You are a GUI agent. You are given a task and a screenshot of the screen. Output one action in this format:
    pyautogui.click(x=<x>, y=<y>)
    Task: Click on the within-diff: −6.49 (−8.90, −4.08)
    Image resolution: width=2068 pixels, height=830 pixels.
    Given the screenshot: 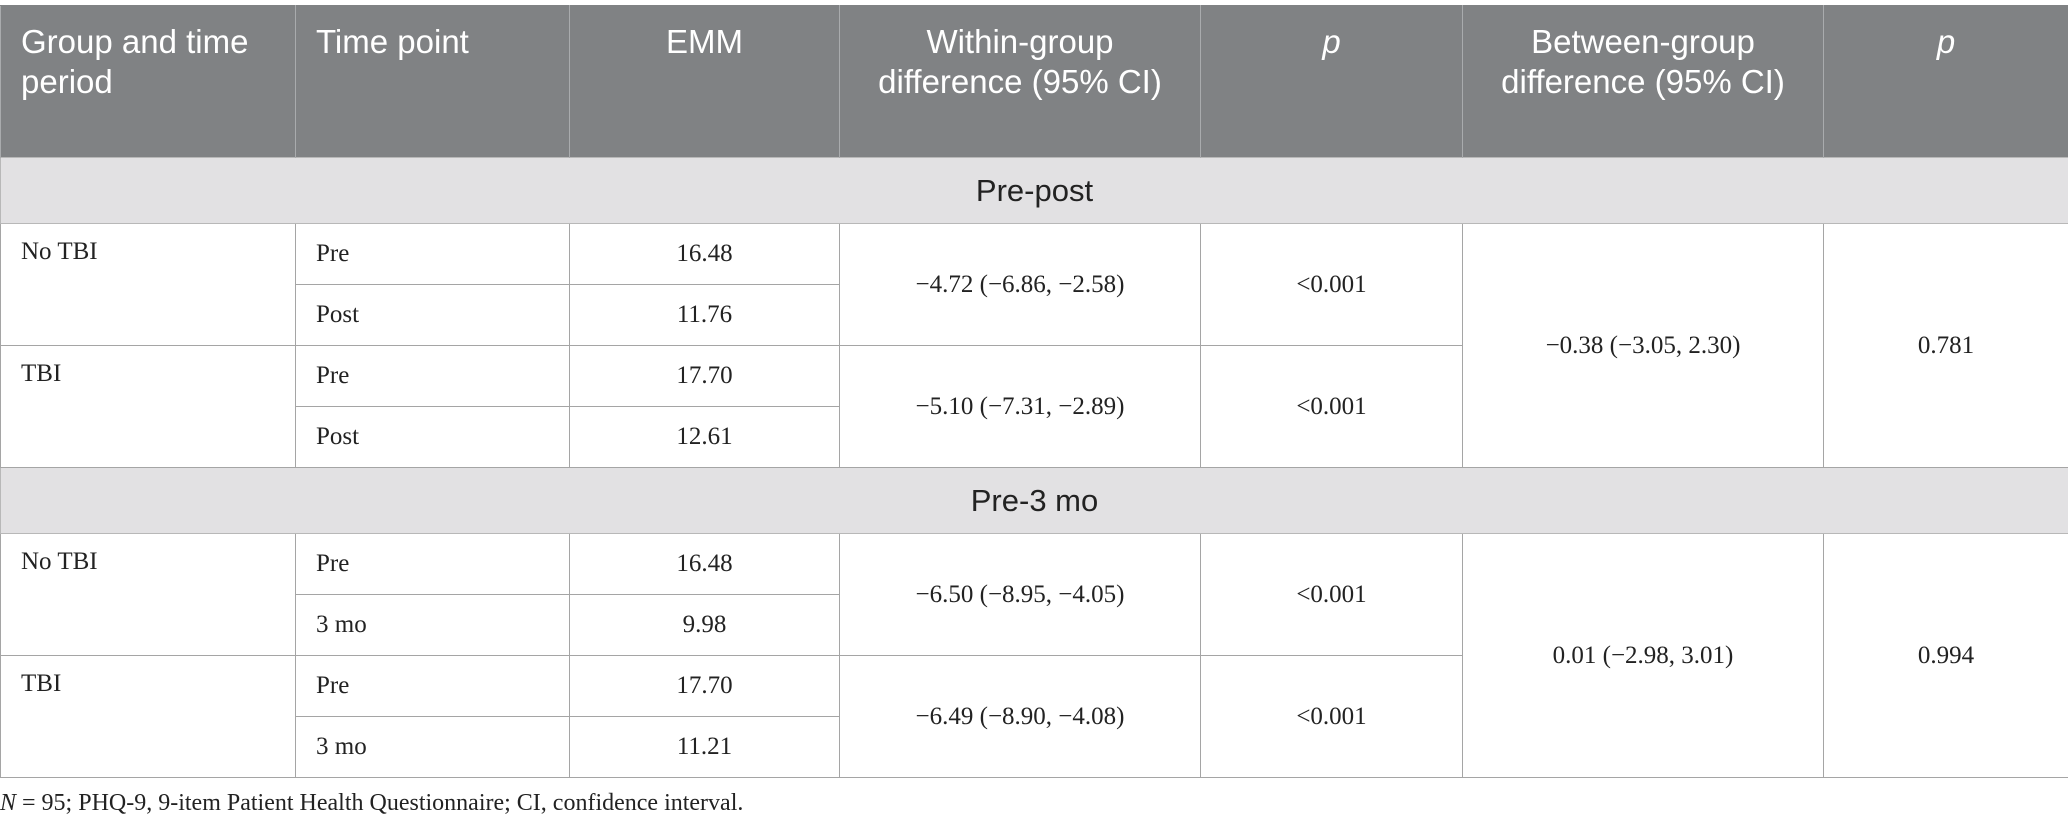 What is the action you would take?
    pyautogui.click(x=1020, y=716)
    